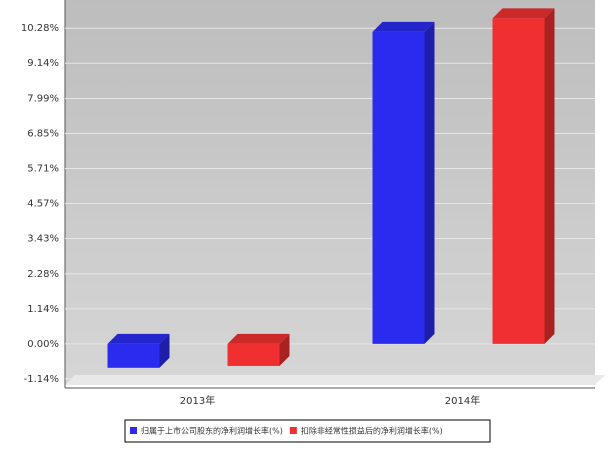 The width and height of the screenshot is (615, 450). Describe the element at coordinates (43, 309) in the screenshot. I see `y-tick-label: 1.14%` at that location.